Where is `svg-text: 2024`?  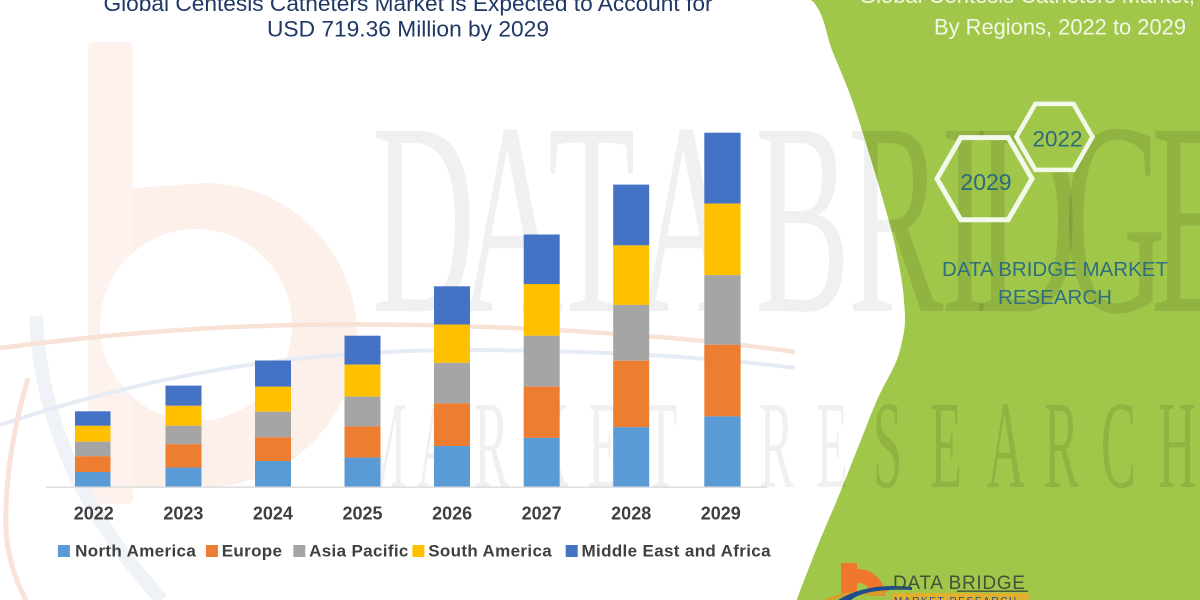 svg-text: 2024 is located at coordinates (273, 514).